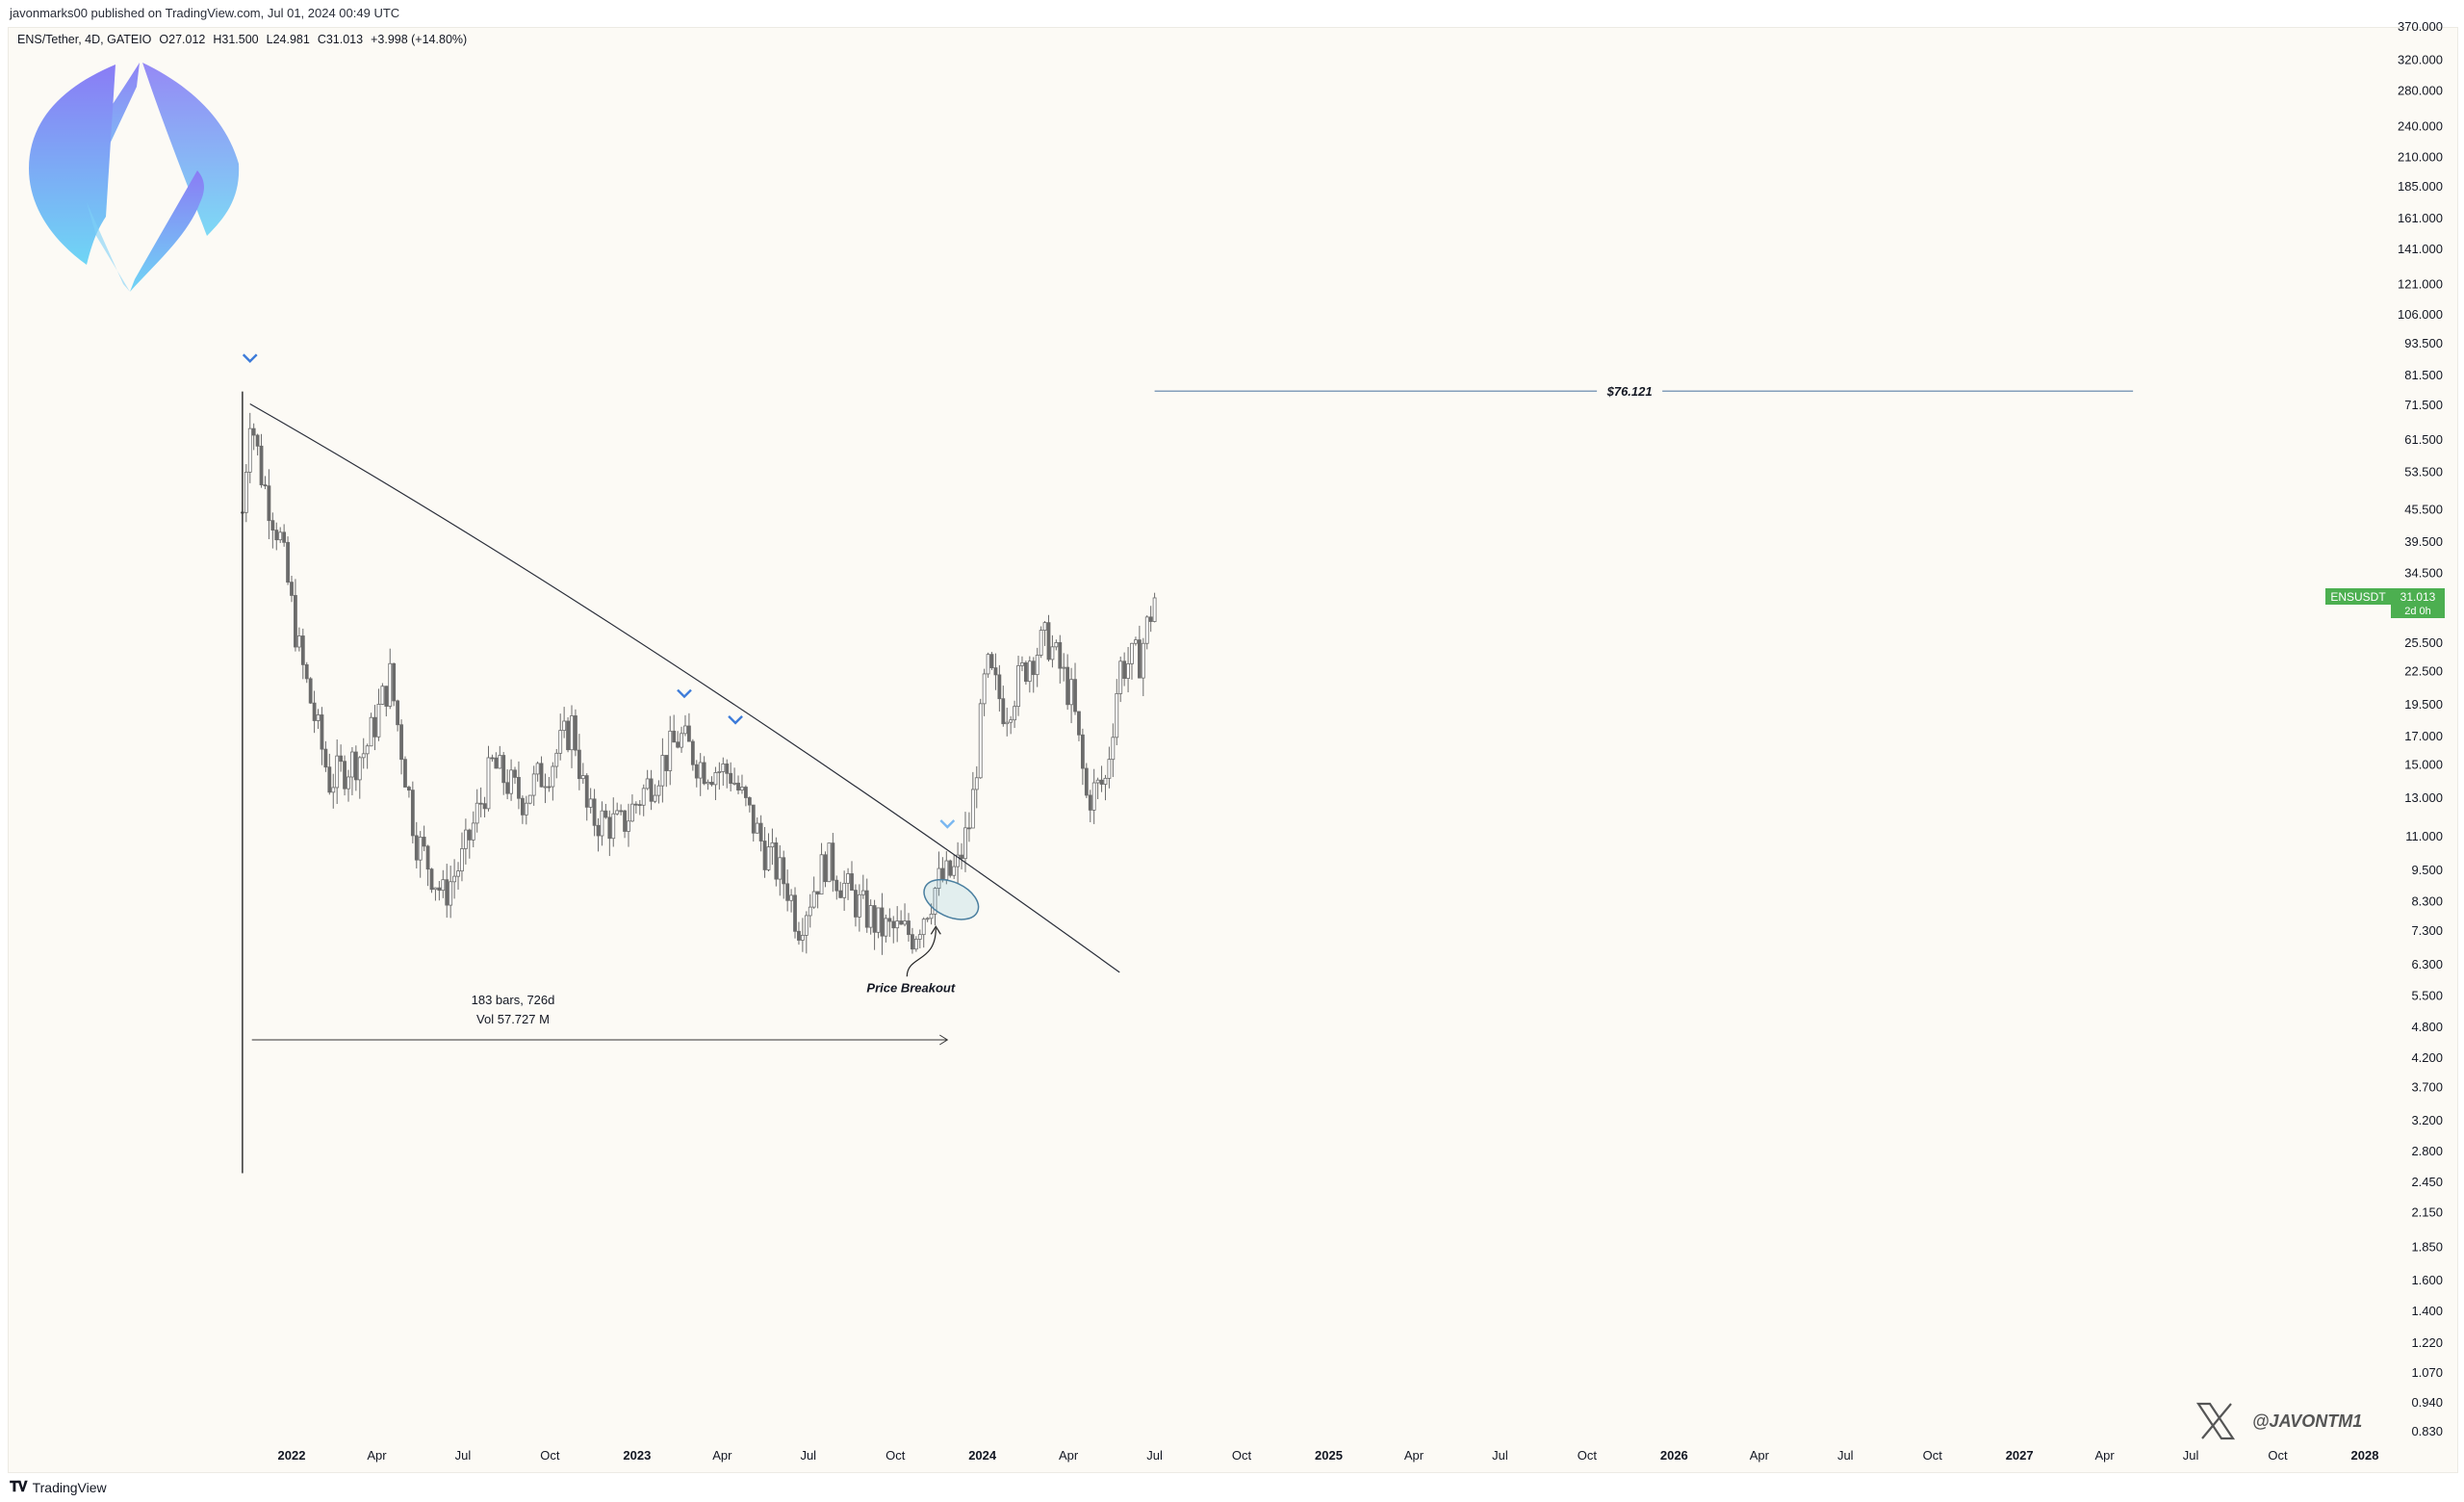 The height and width of the screenshot is (1502, 2464). What do you see at coordinates (292, 1456) in the screenshot?
I see `x-tick-label: 2022` at bounding box center [292, 1456].